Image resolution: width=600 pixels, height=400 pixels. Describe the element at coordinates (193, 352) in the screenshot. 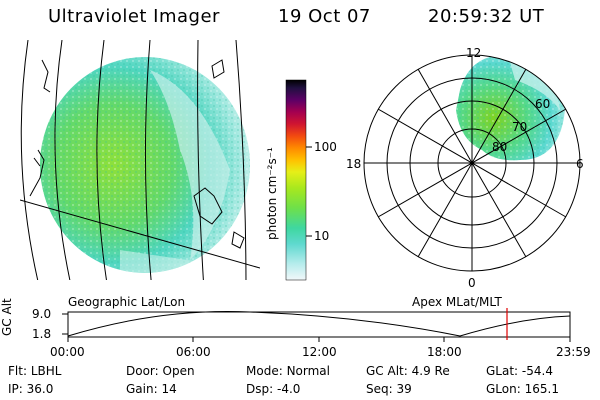

I see `altitude-xtick-0600: 06:00` at that location.